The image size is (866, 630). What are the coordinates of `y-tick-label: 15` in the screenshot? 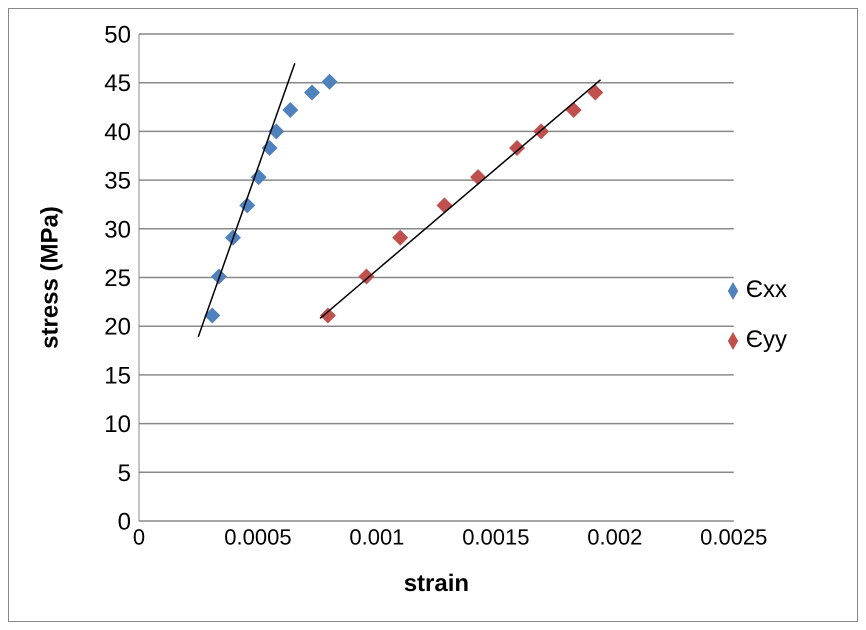 It's located at (117, 376).